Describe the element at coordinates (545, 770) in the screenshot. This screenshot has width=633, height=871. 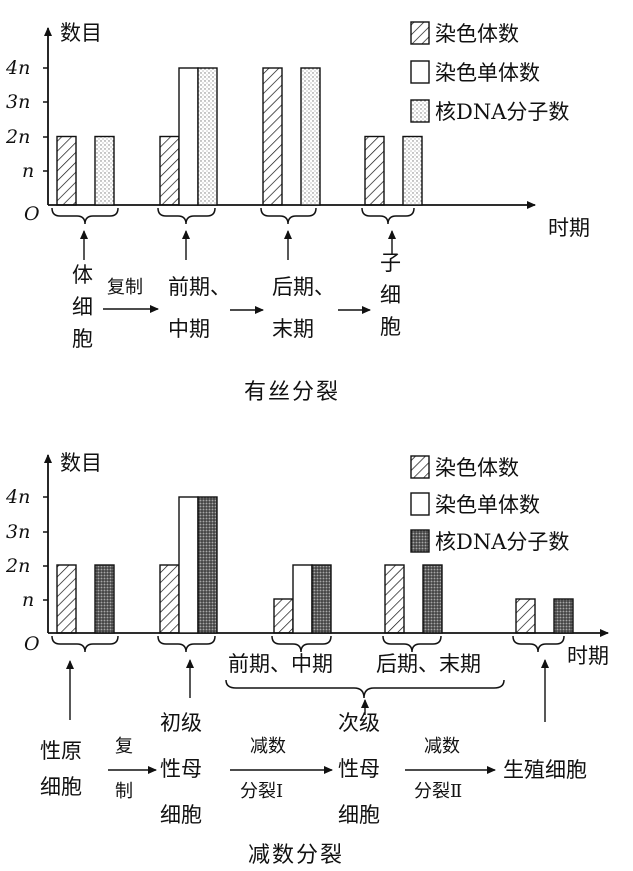
I see `flow-gamete: 生殖细胞` at that location.